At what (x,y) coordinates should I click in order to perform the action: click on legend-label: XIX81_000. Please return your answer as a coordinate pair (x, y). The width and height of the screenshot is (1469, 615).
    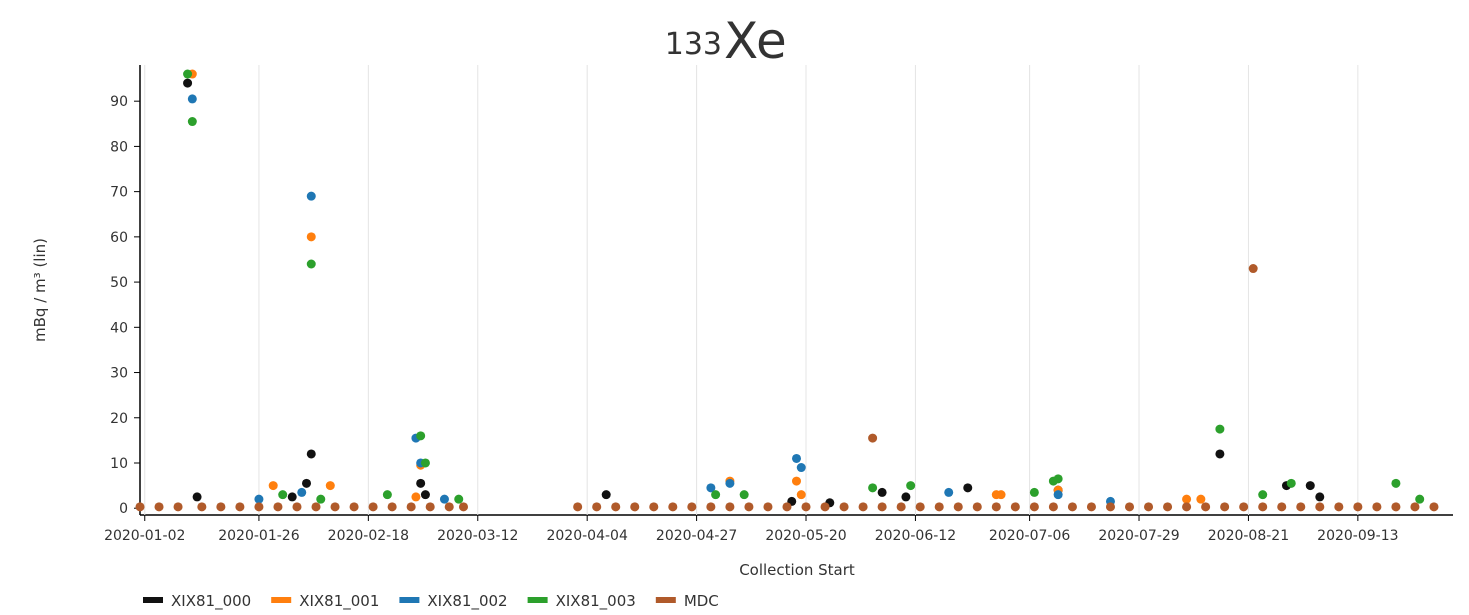
    Looking at the image, I should click on (211, 601).